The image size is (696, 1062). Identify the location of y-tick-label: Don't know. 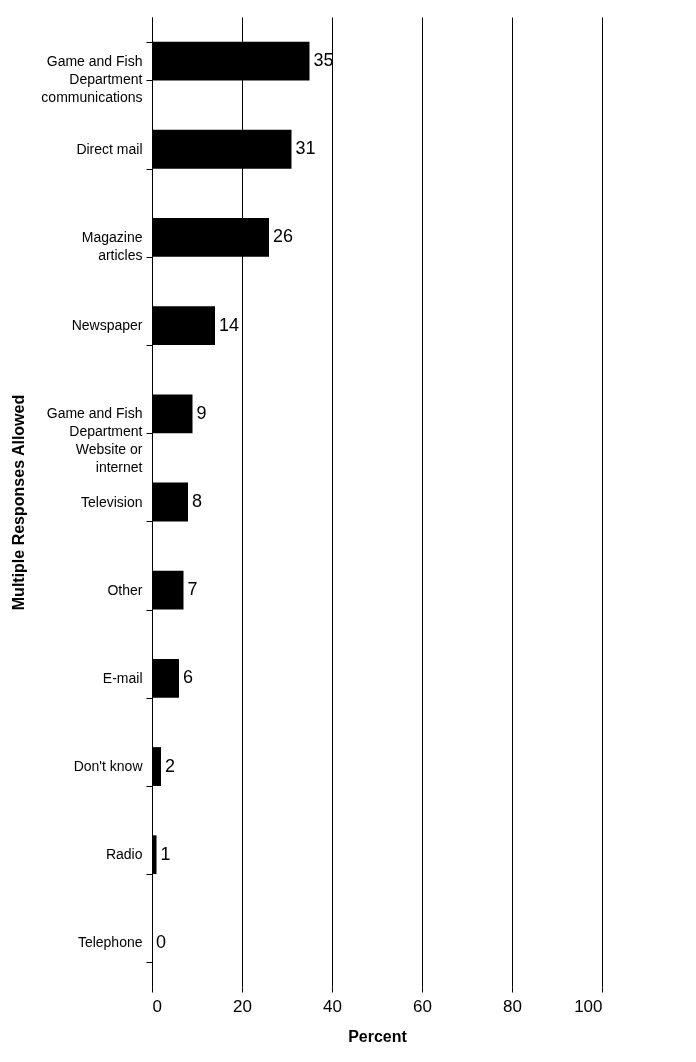
(108, 766).